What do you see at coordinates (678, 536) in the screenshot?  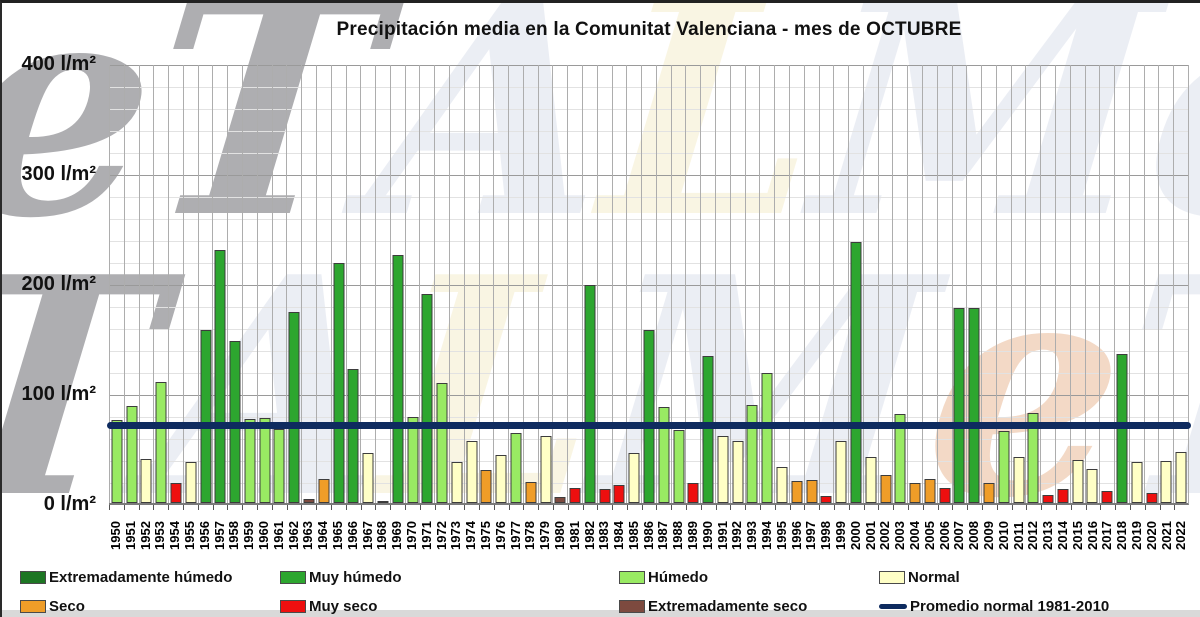 I see `x-tick-label: 1988` at bounding box center [678, 536].